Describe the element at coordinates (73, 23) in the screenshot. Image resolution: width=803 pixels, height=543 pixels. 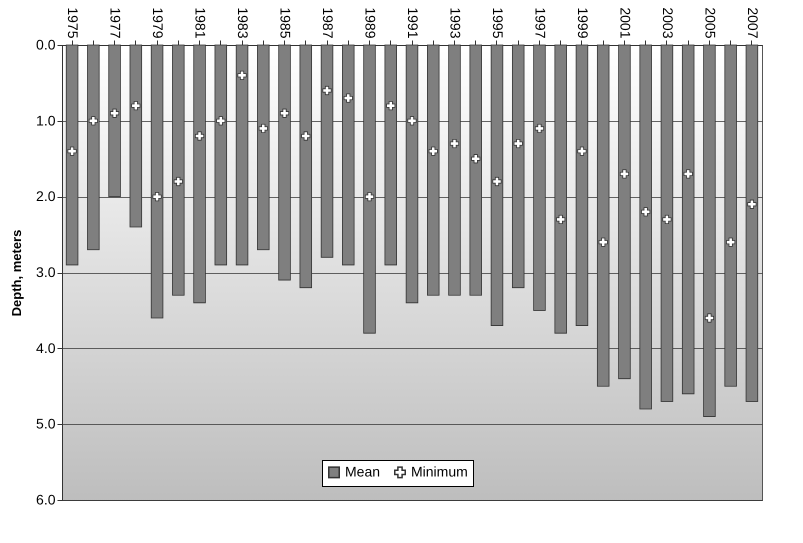
I see `x-tick-label: 1975` at that location.